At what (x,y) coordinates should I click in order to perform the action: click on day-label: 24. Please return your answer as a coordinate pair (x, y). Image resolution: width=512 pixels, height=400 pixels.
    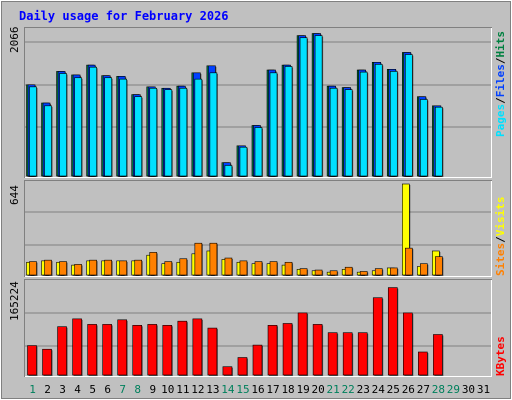
    Looking at the image, I should click on (379, 389).